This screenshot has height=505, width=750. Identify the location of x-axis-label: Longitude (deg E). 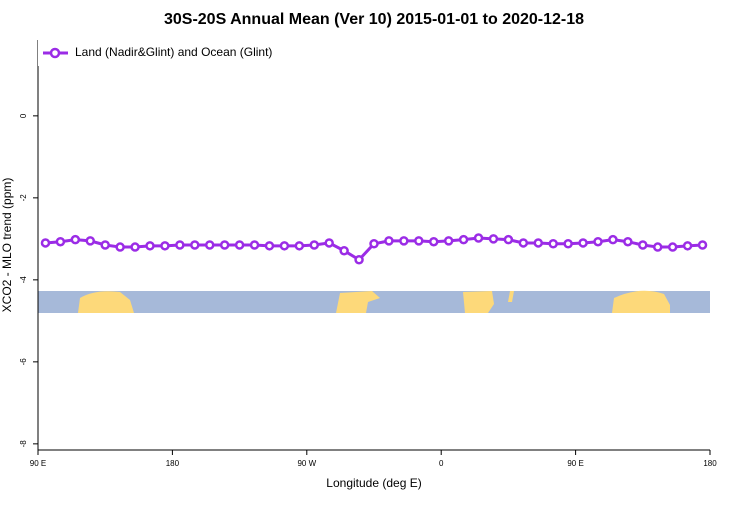
(373, 483).